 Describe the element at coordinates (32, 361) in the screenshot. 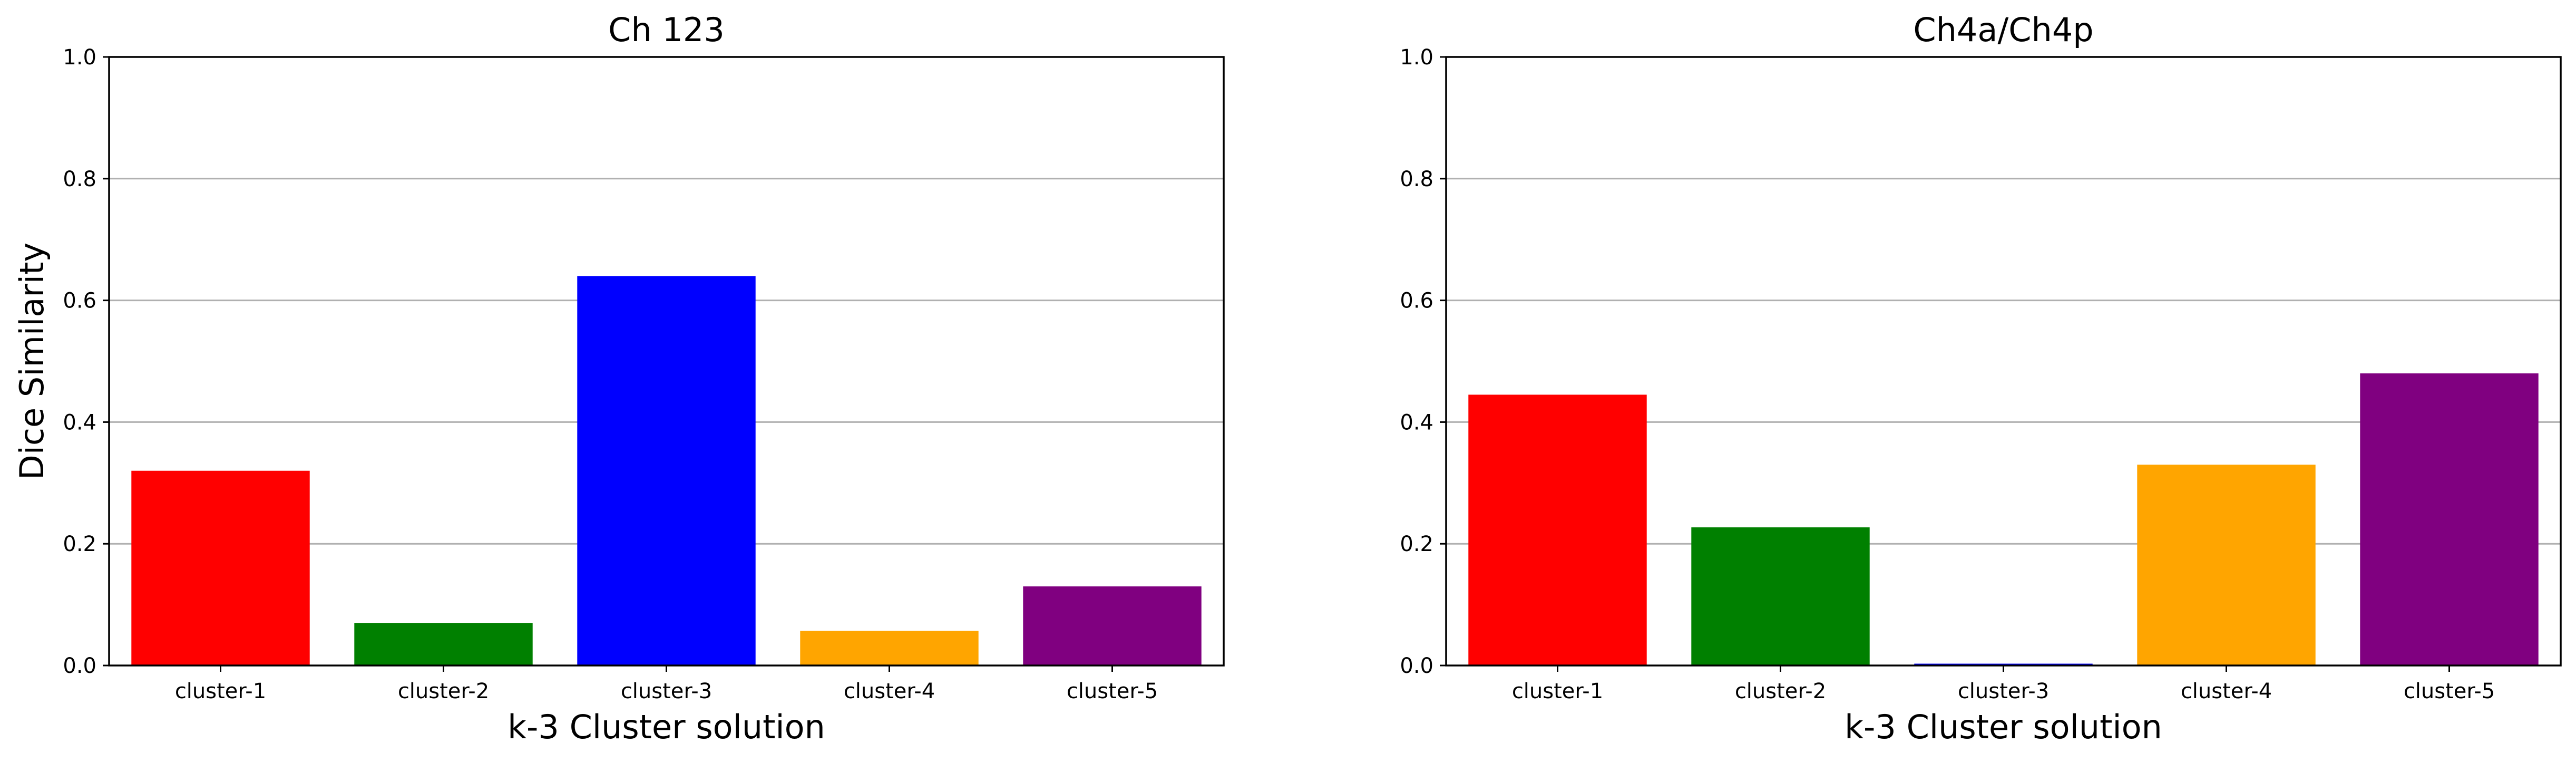

I see `y-axis-label: Dice Similarity` at that location.